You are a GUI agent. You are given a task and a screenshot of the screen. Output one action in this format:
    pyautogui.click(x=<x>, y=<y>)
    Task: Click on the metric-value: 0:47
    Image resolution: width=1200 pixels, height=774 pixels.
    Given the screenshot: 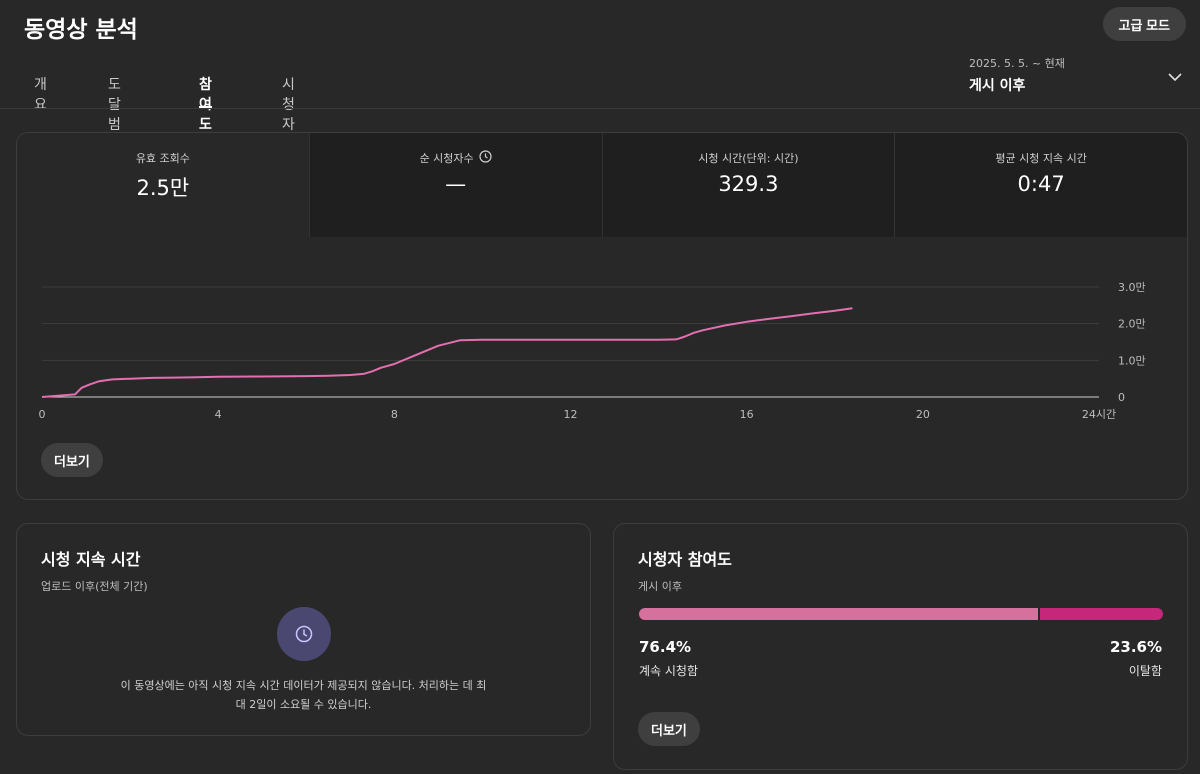 What is the action you would take?
    pyautogui.click(x=1041, y=184)
    